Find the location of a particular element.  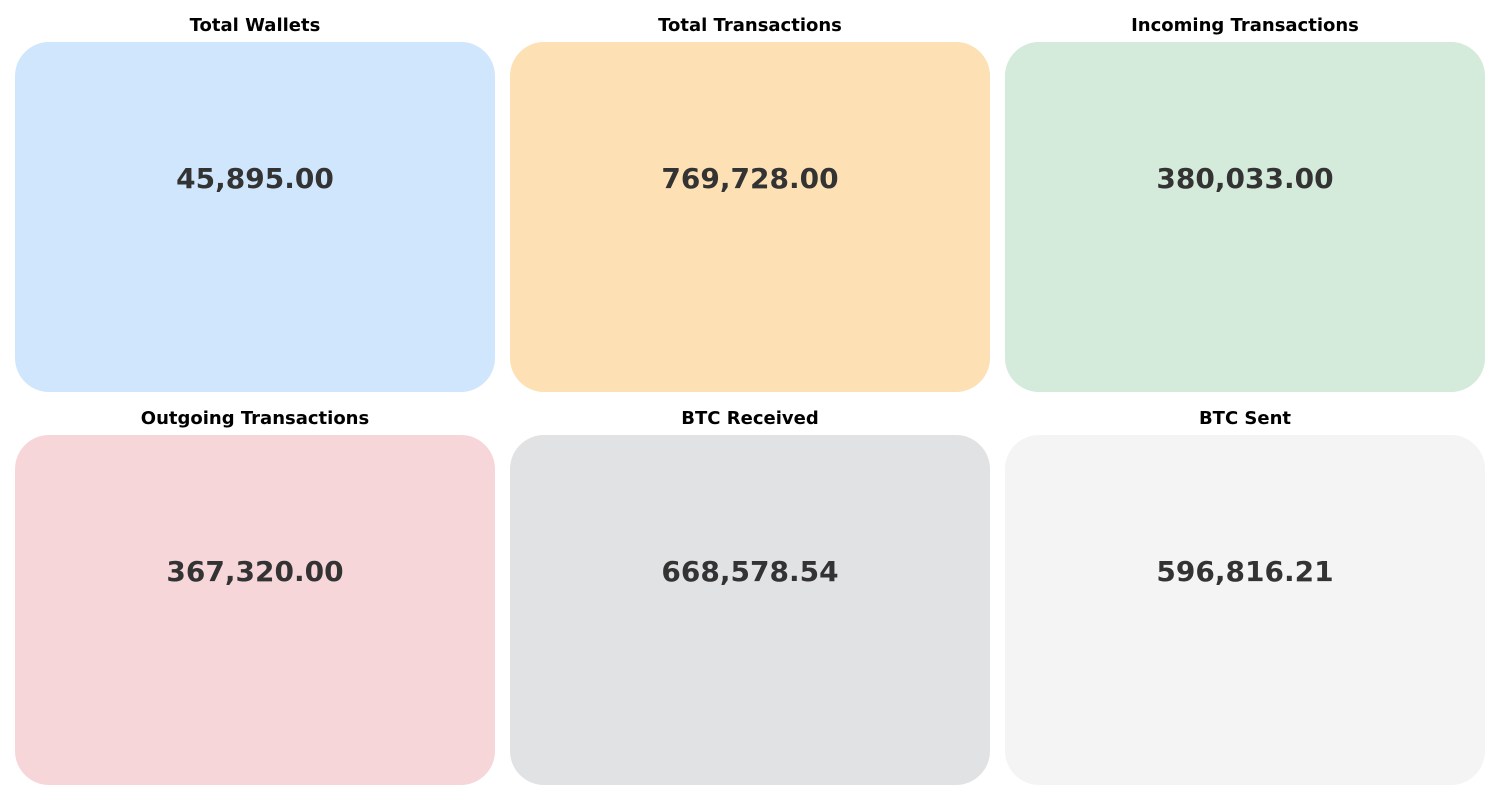

kpi-title: Total Wallets is located at coordinates (255, 25).